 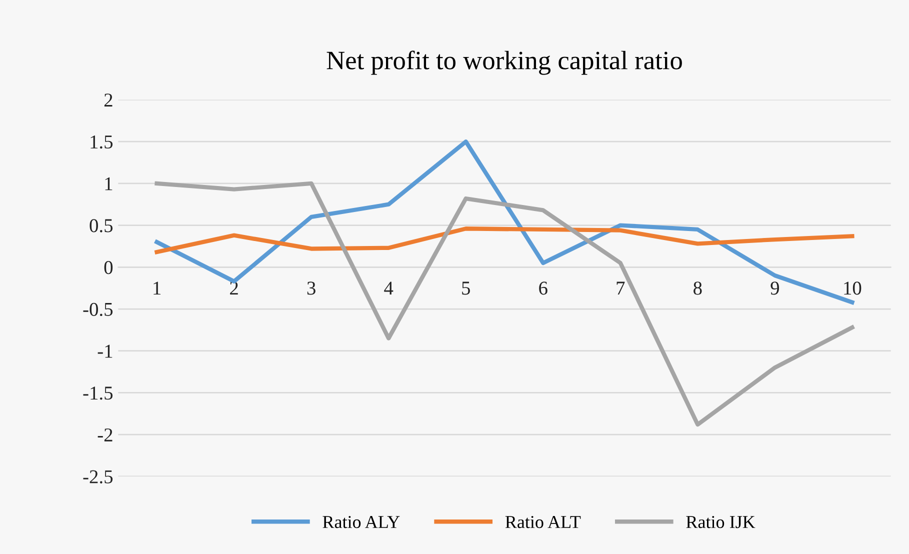 I want to click on x-tick-label: 7, so click(x=620, y=288).